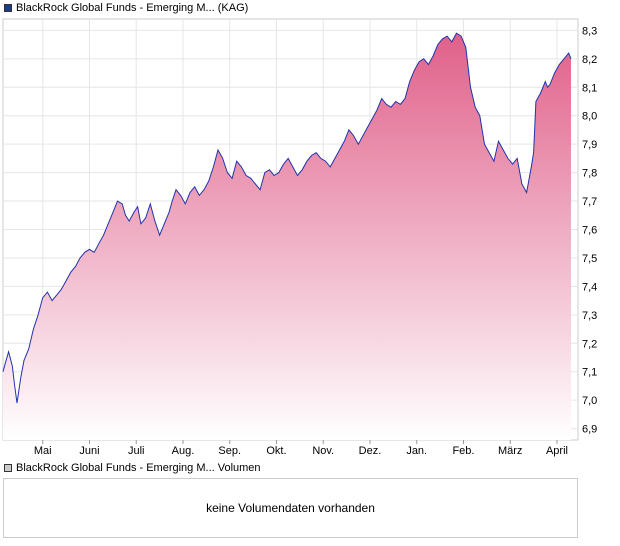 The width and height of the screenshot is (620, 546). What do you see at coordinates (589, 174) in the screenshot?
I see `y-tick-label: 7,8` at bounding box center [589, 174].